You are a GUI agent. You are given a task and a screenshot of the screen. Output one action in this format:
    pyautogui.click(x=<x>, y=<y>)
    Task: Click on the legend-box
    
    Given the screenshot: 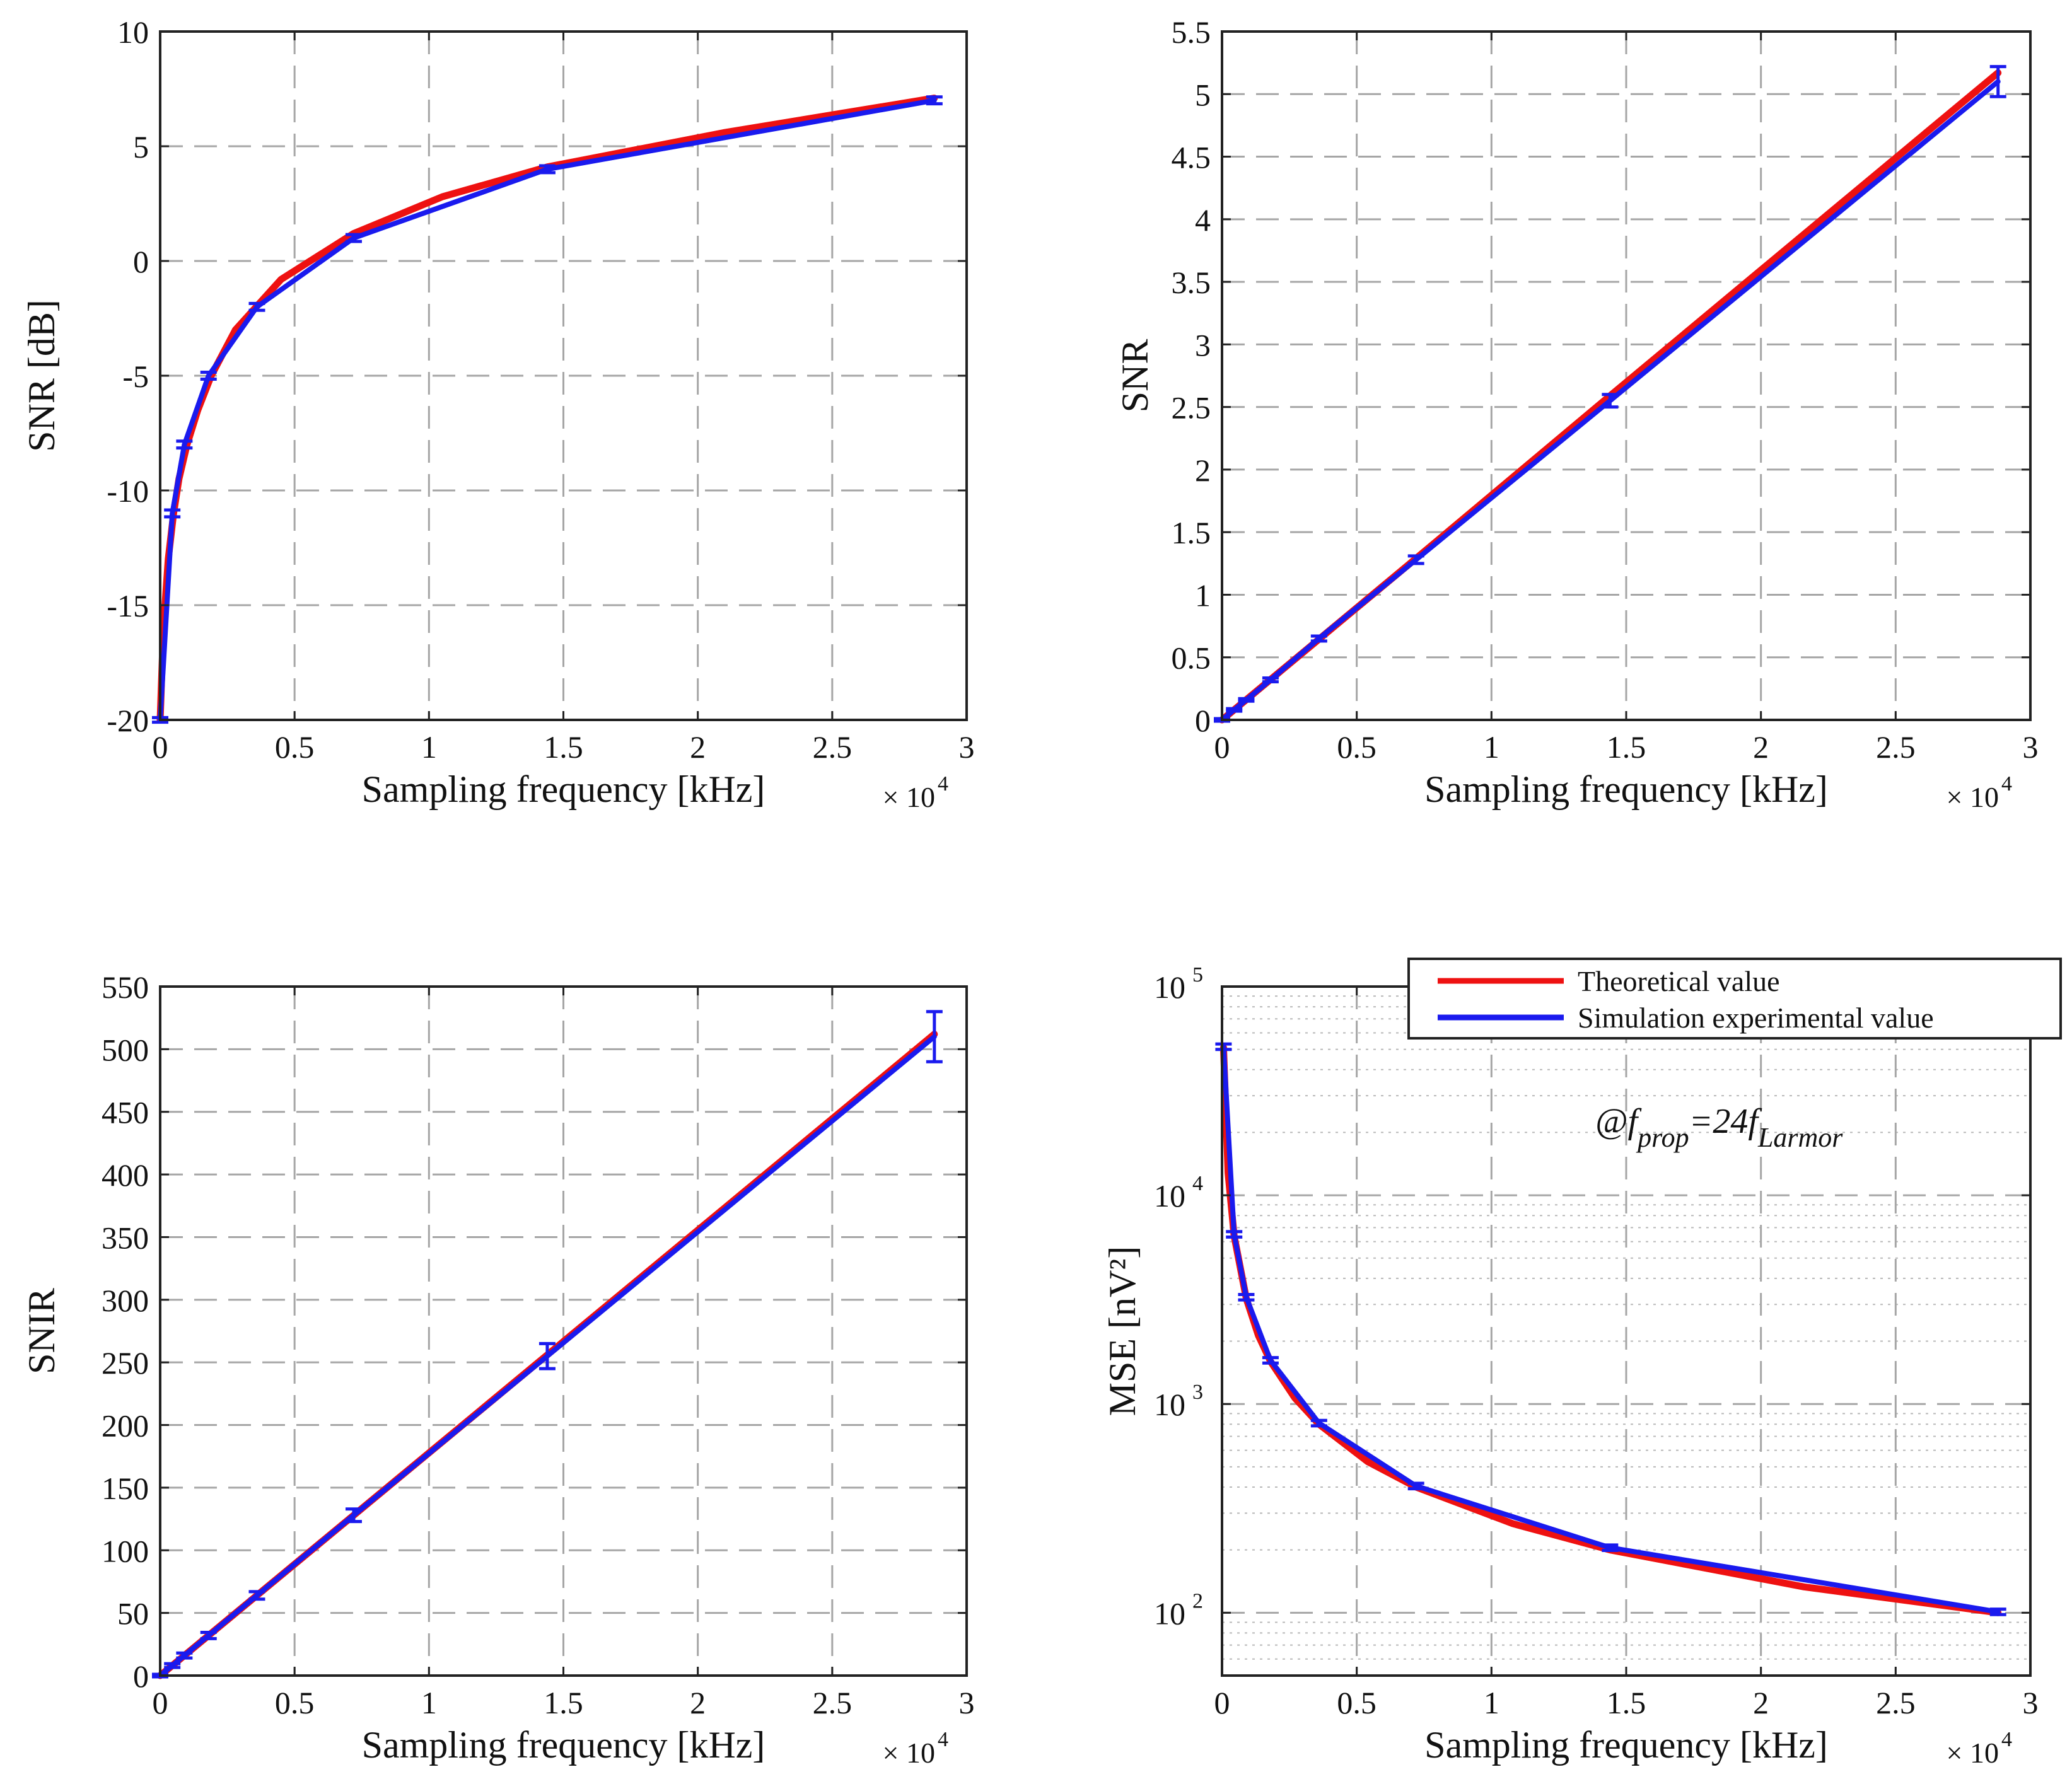 What is the action you would take?
    pyautogui.click(x=1734, y=999)
    